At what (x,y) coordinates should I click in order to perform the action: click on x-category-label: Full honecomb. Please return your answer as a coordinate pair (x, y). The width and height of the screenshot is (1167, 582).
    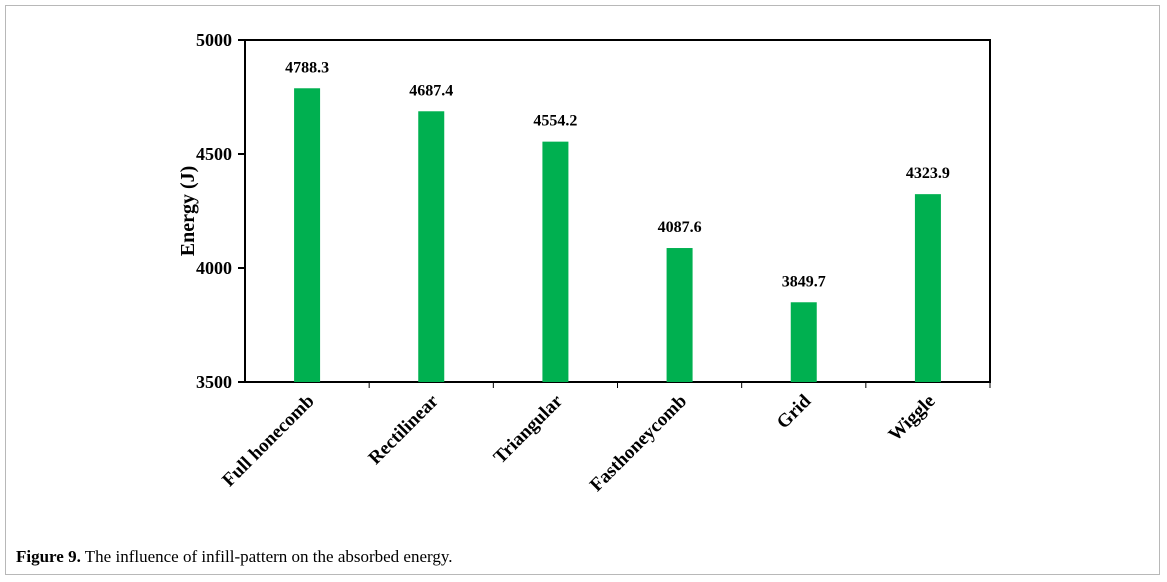
    Looking at the image, I should click on (268, 441).